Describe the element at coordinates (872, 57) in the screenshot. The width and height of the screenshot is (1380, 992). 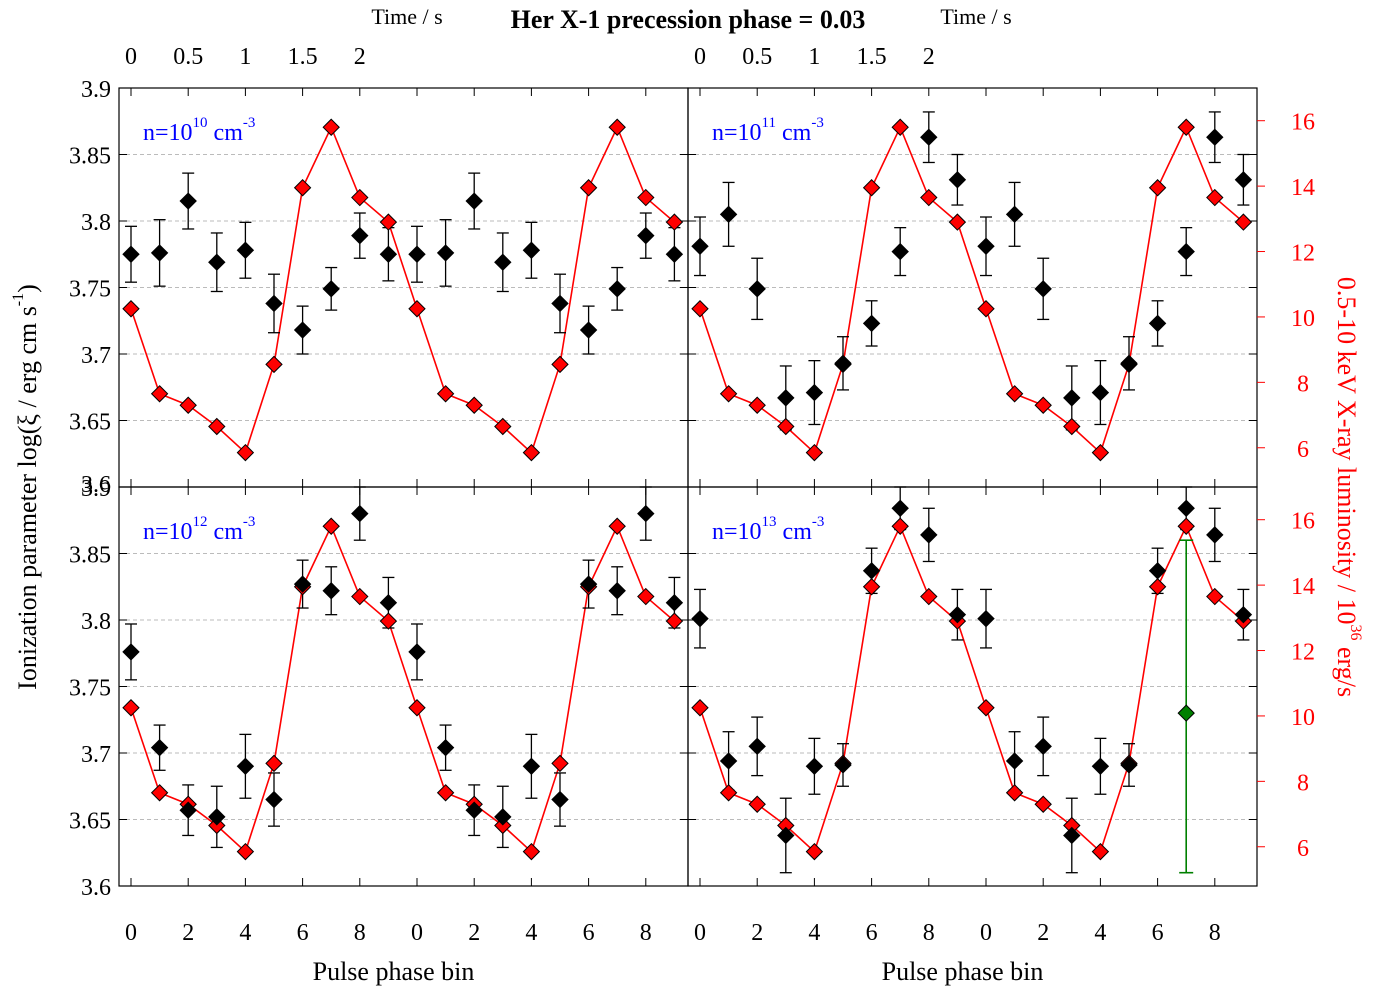
I see `x2-tick-label: 1.5` at that location.